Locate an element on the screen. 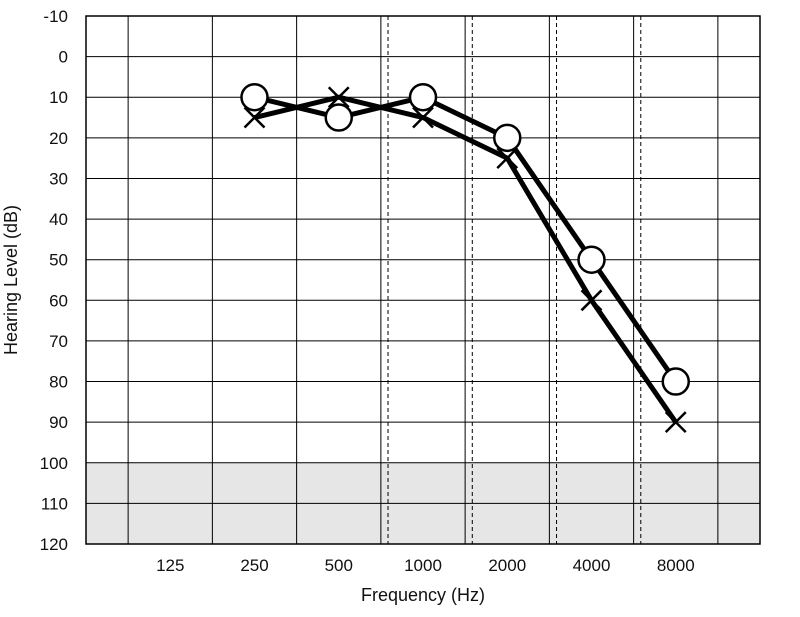  y-tick-label: 10 is located at coordinates (58, 97).